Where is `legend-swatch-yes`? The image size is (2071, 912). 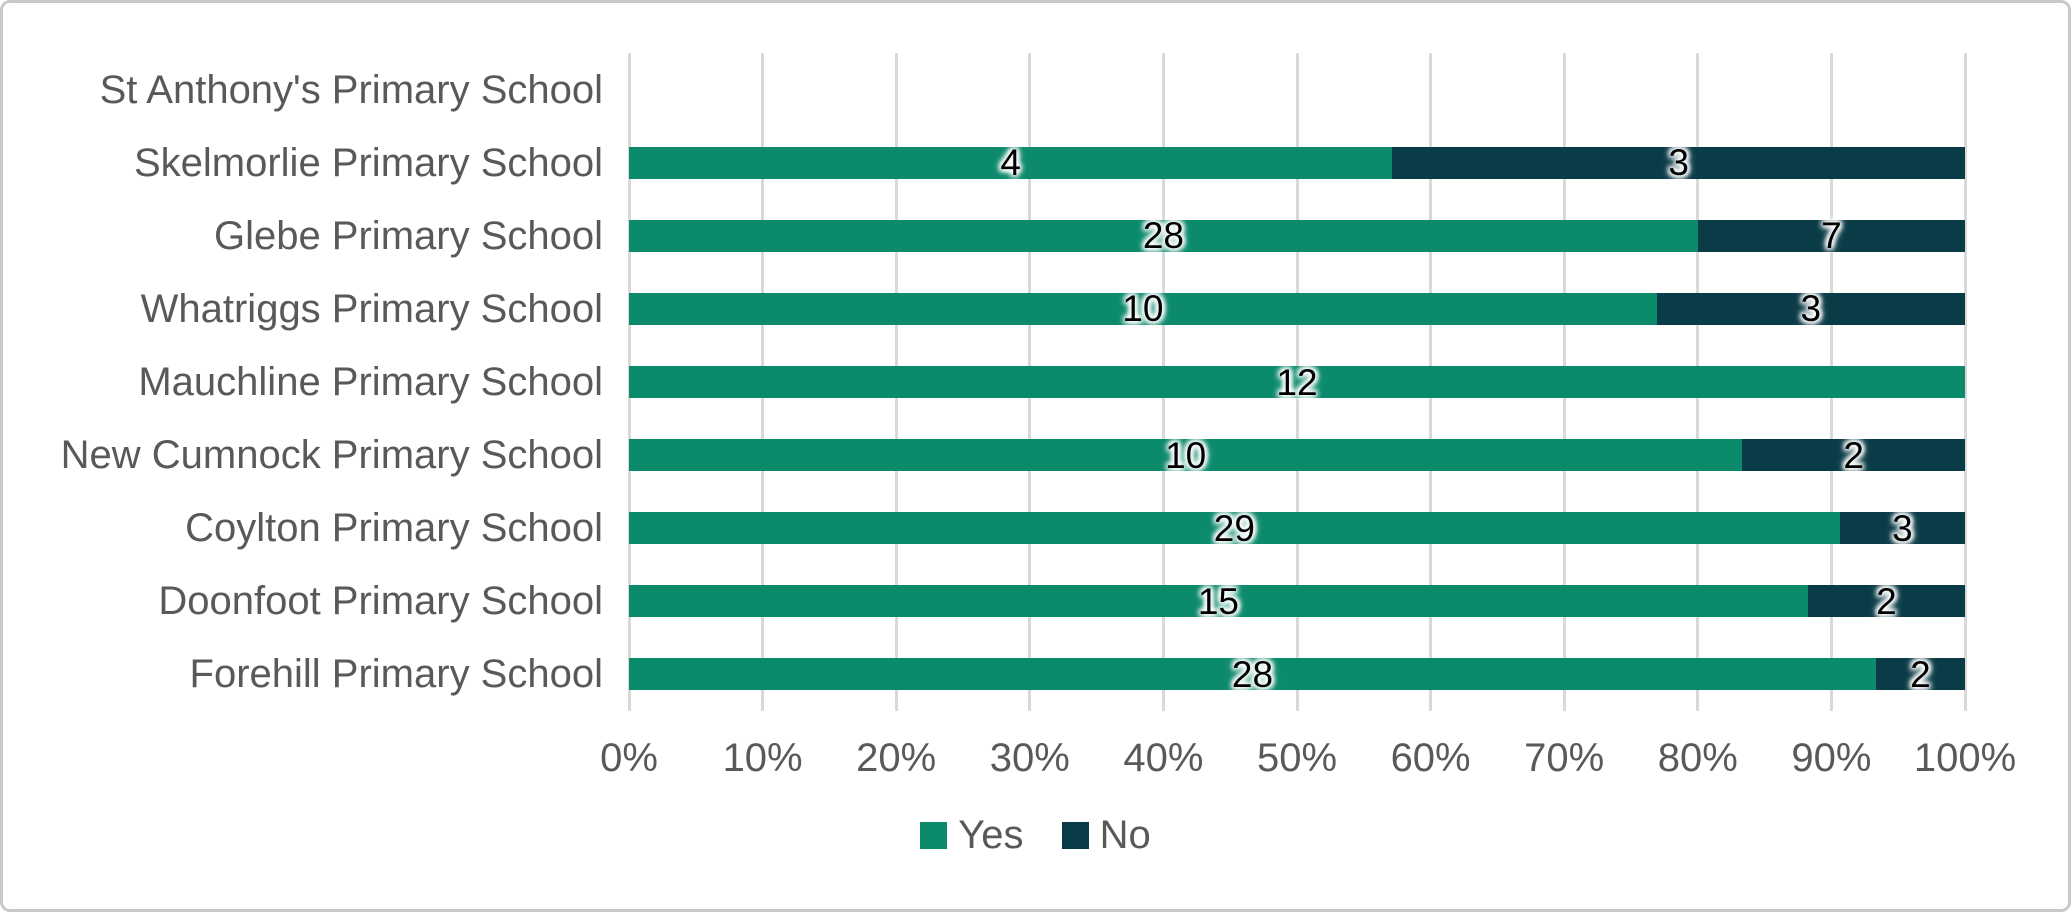 legend-swatch-yes is located at coordinates (934, 835).